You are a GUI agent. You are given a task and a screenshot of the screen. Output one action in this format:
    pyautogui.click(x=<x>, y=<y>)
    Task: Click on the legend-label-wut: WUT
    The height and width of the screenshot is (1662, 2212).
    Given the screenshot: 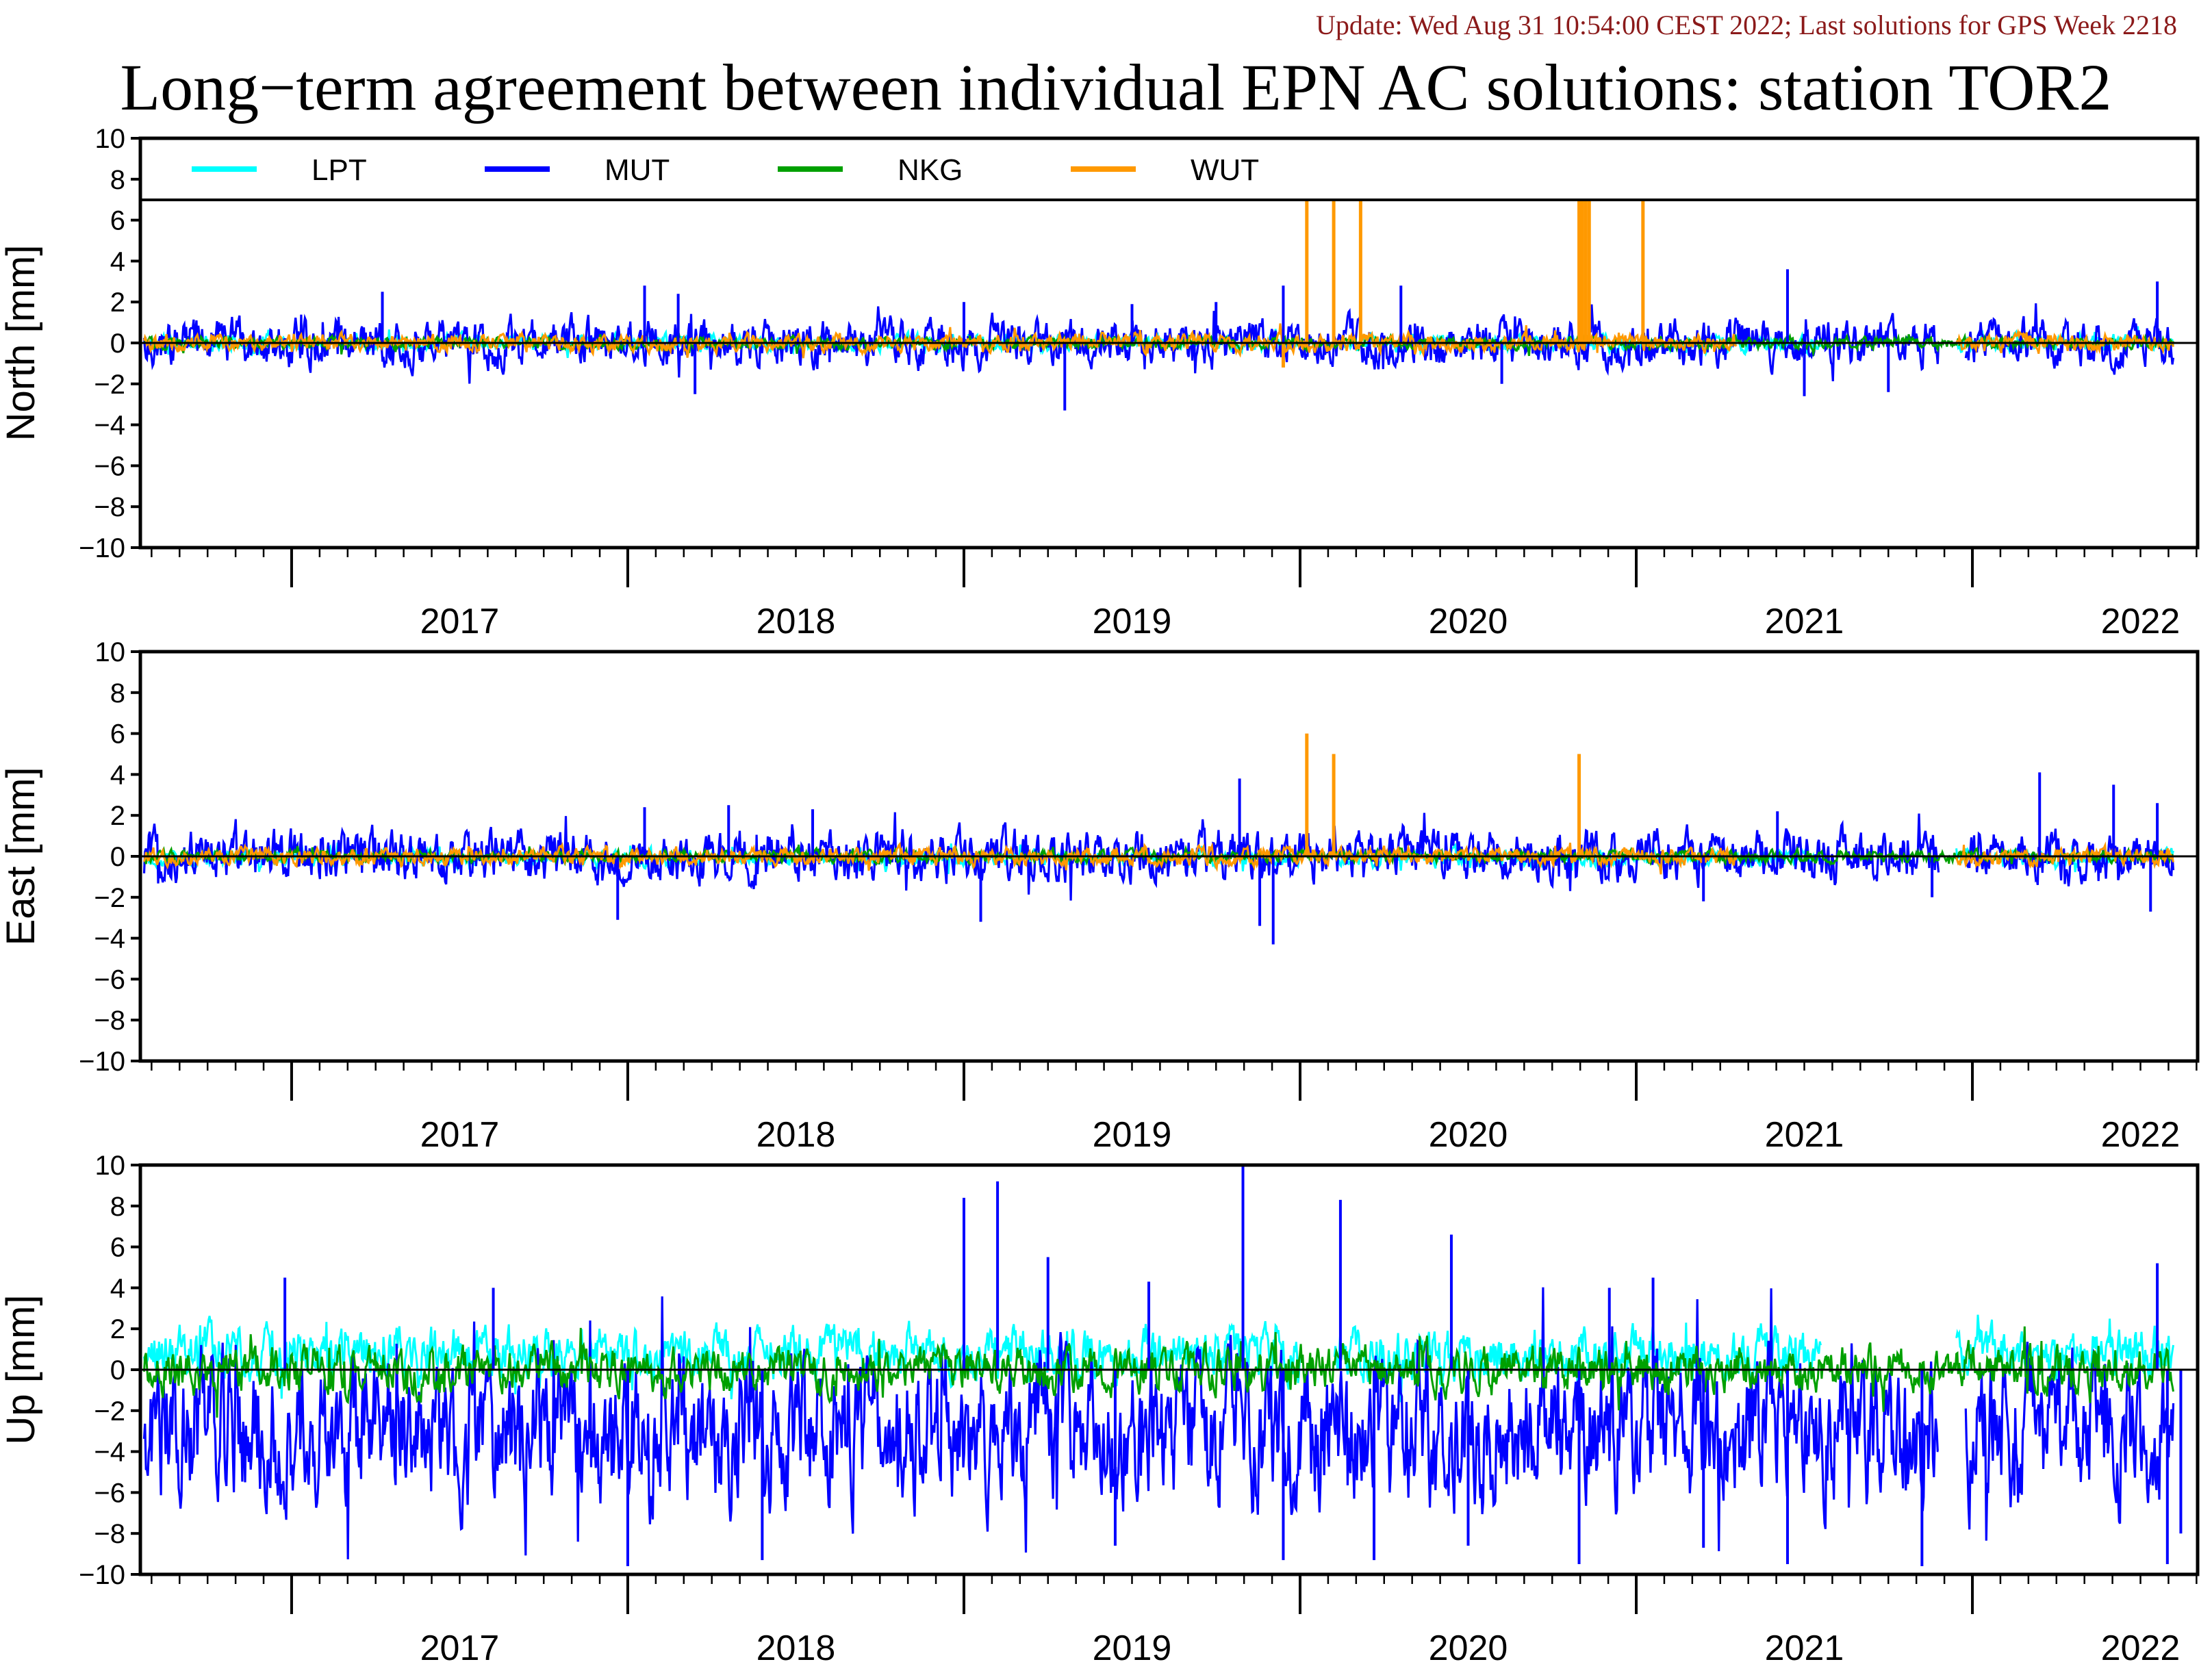 What is the action you would take?
    pyautogui.click(x=1225, y=170)
    